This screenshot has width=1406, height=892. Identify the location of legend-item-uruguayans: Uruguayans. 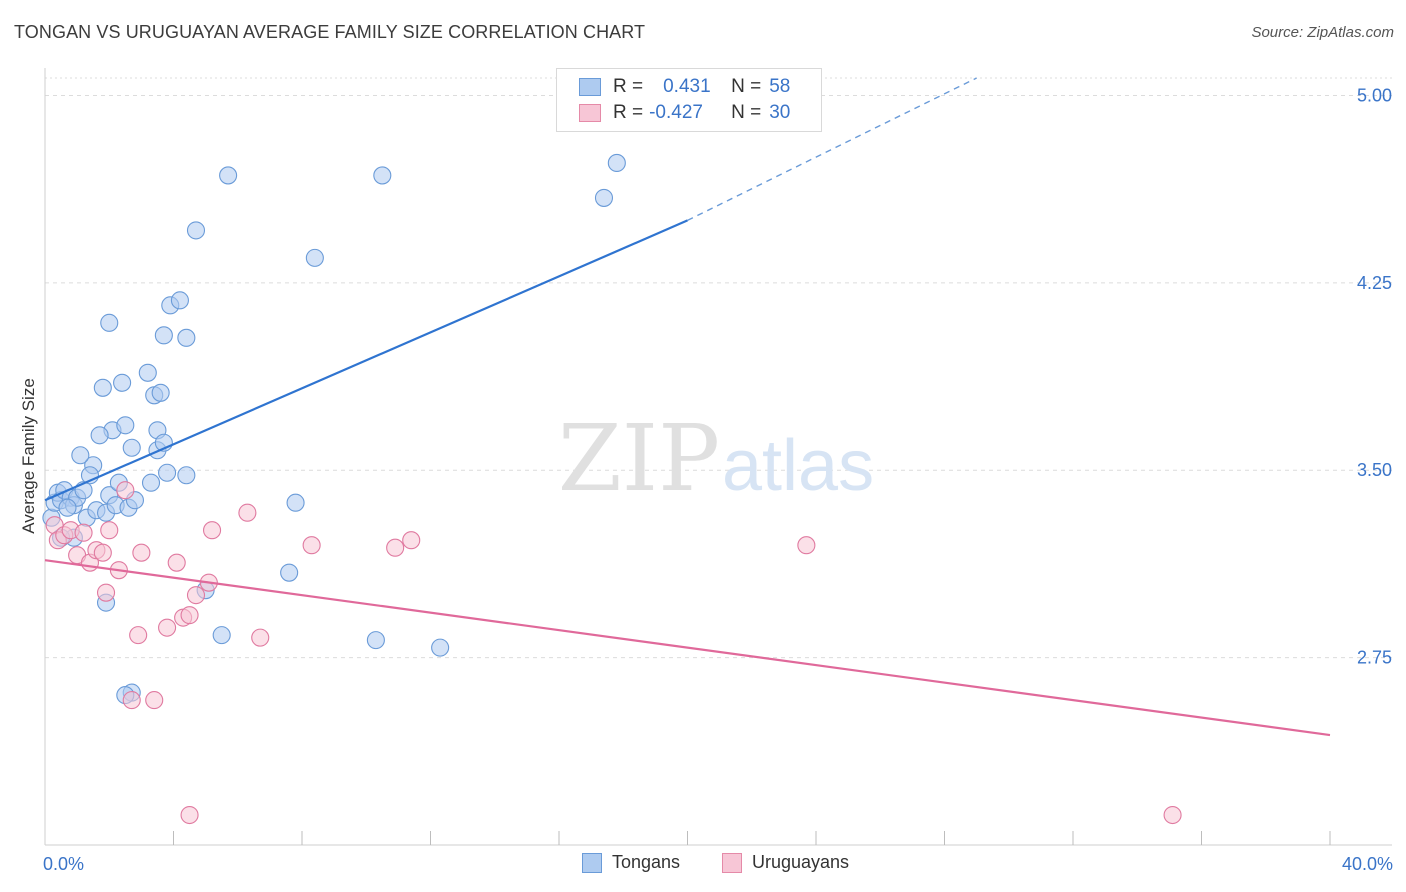
(785, 862).